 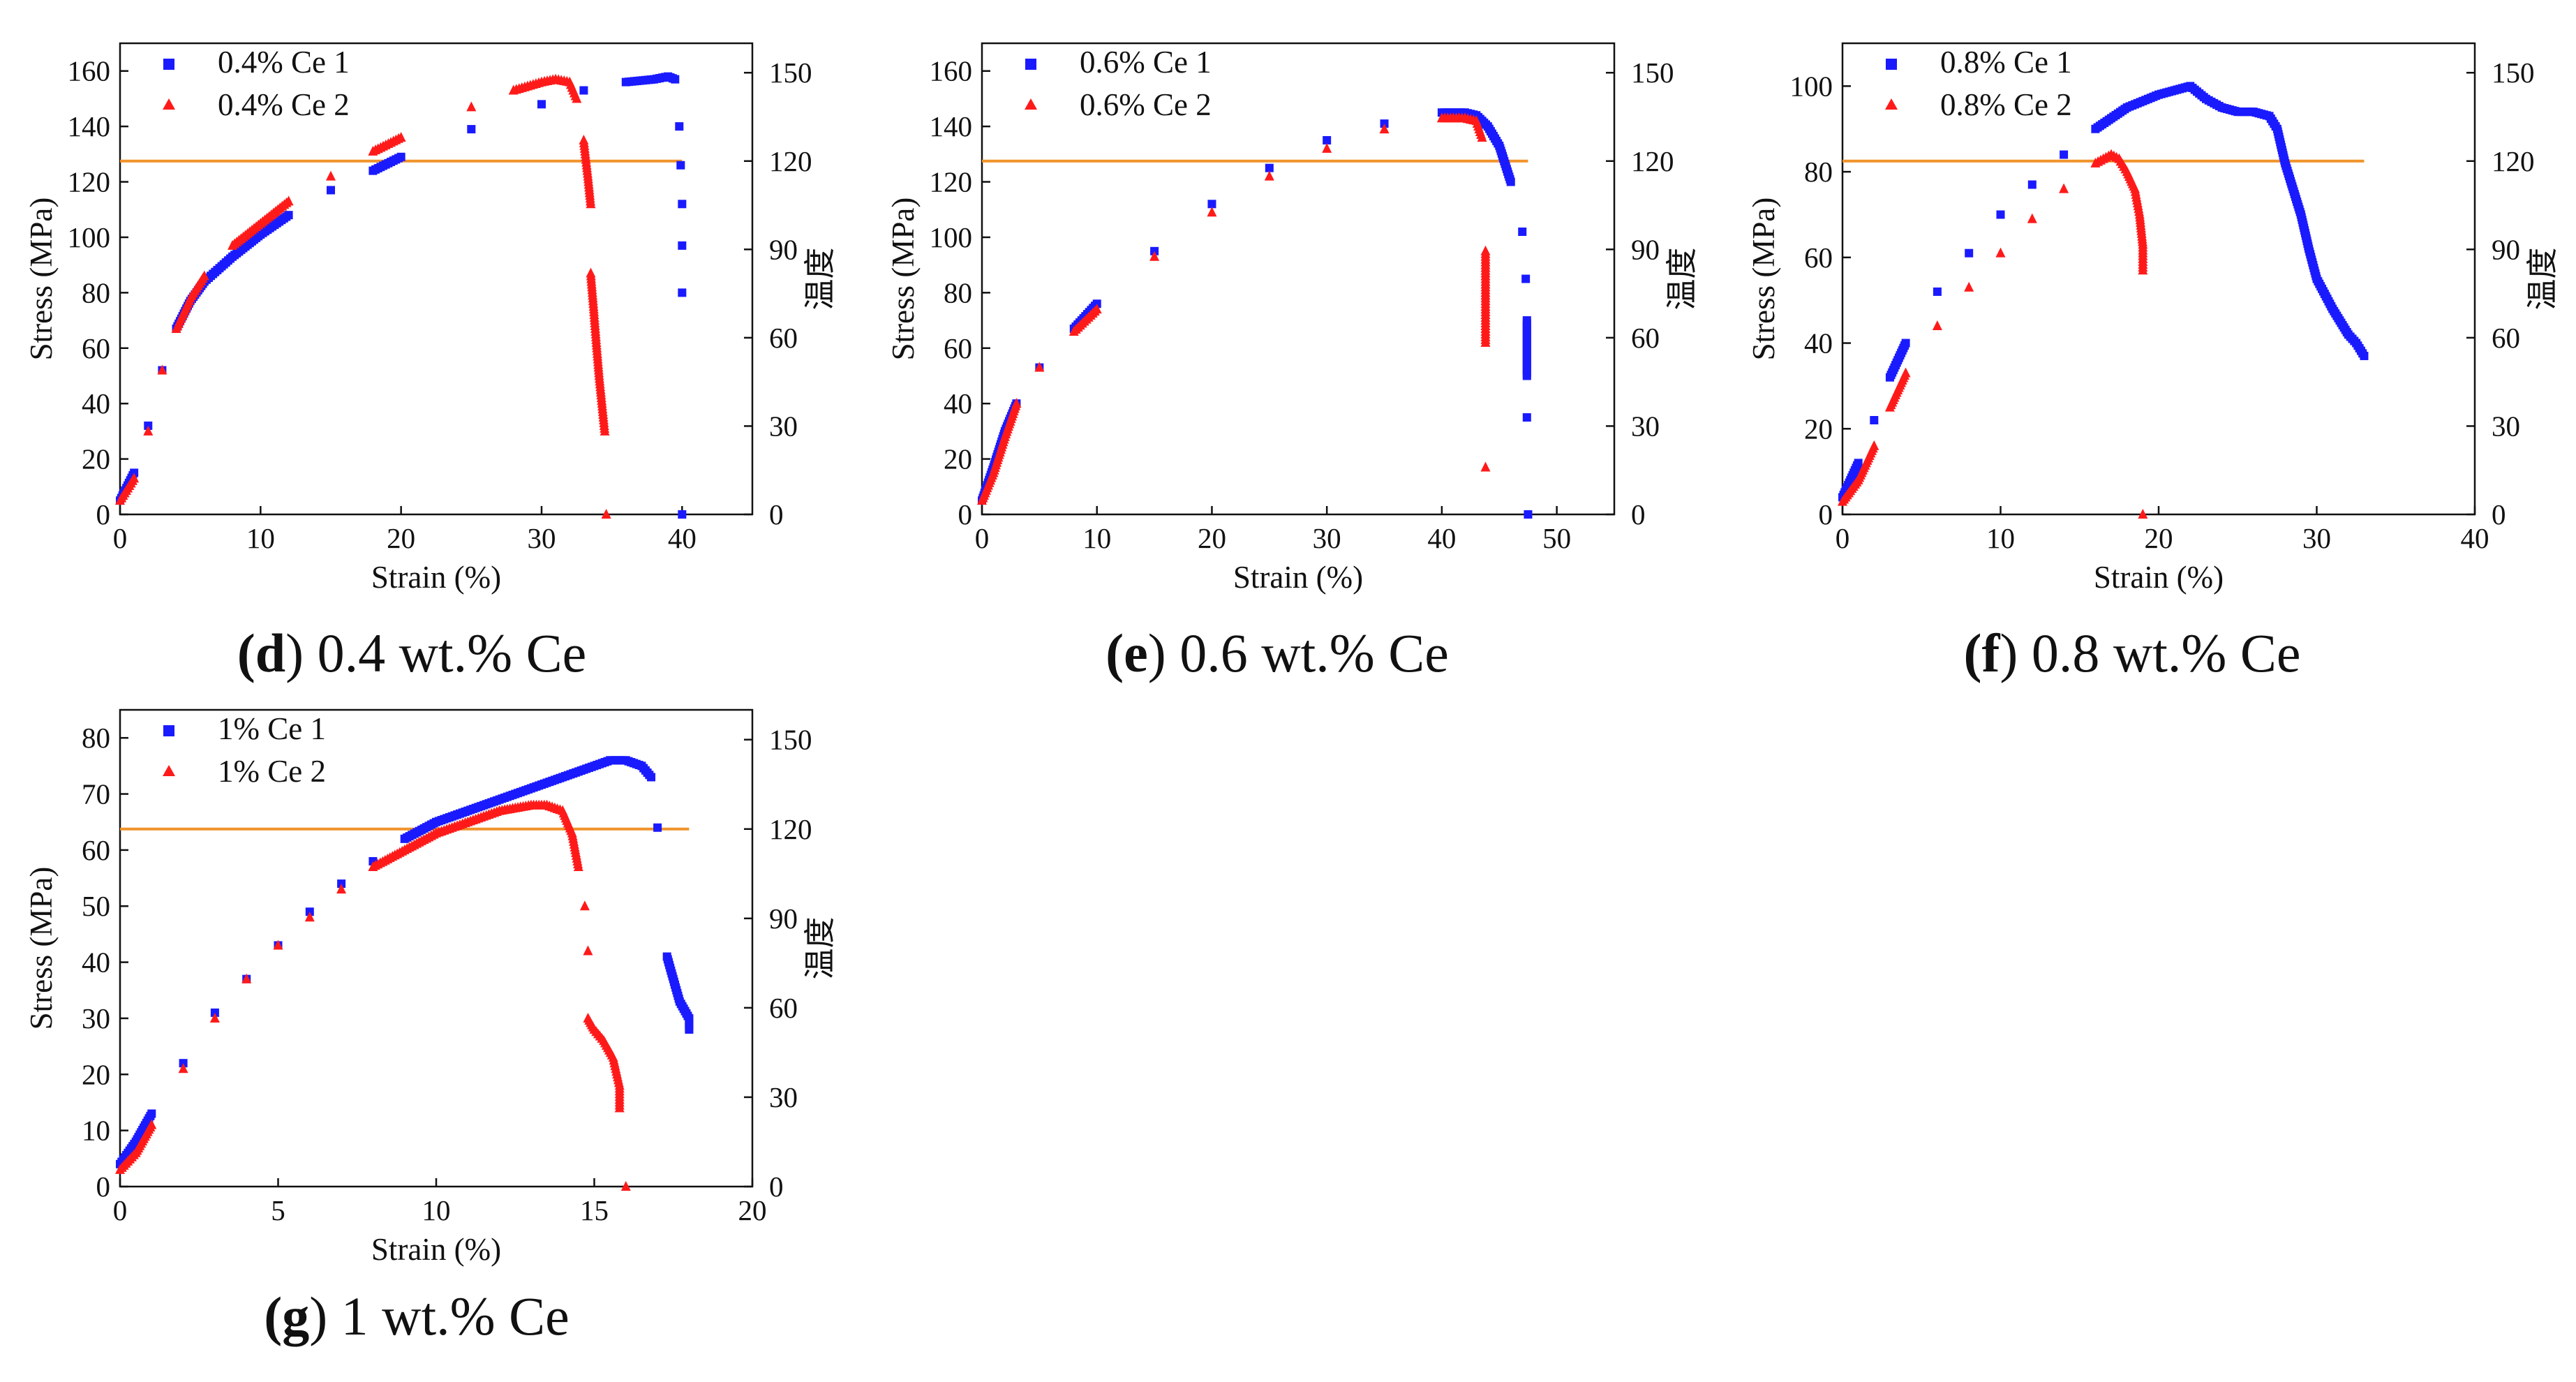 What do you see at coordinates (96, 794) in the screenshot?
I see `y-tick-label: 70` at bounding box center [96, 794].